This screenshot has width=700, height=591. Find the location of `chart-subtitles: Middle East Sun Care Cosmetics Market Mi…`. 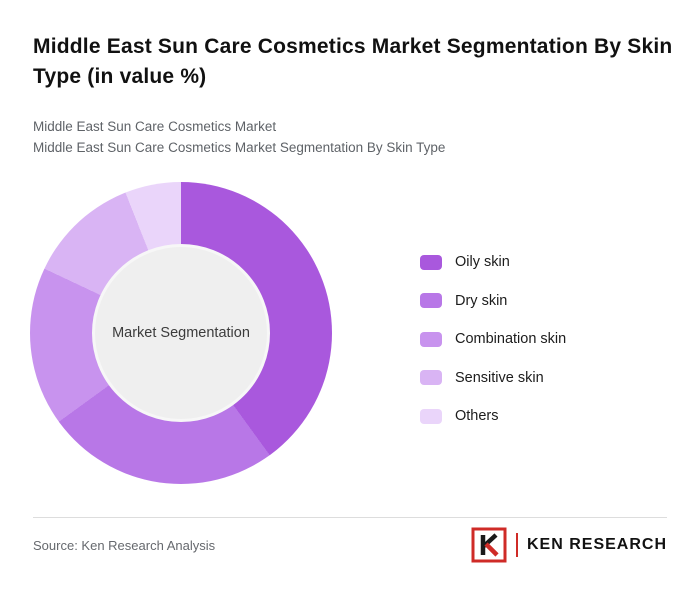

chart-subtitles: Middle East Sun Care Cosmetics Market Mi… is located at coordinates (355, 138).